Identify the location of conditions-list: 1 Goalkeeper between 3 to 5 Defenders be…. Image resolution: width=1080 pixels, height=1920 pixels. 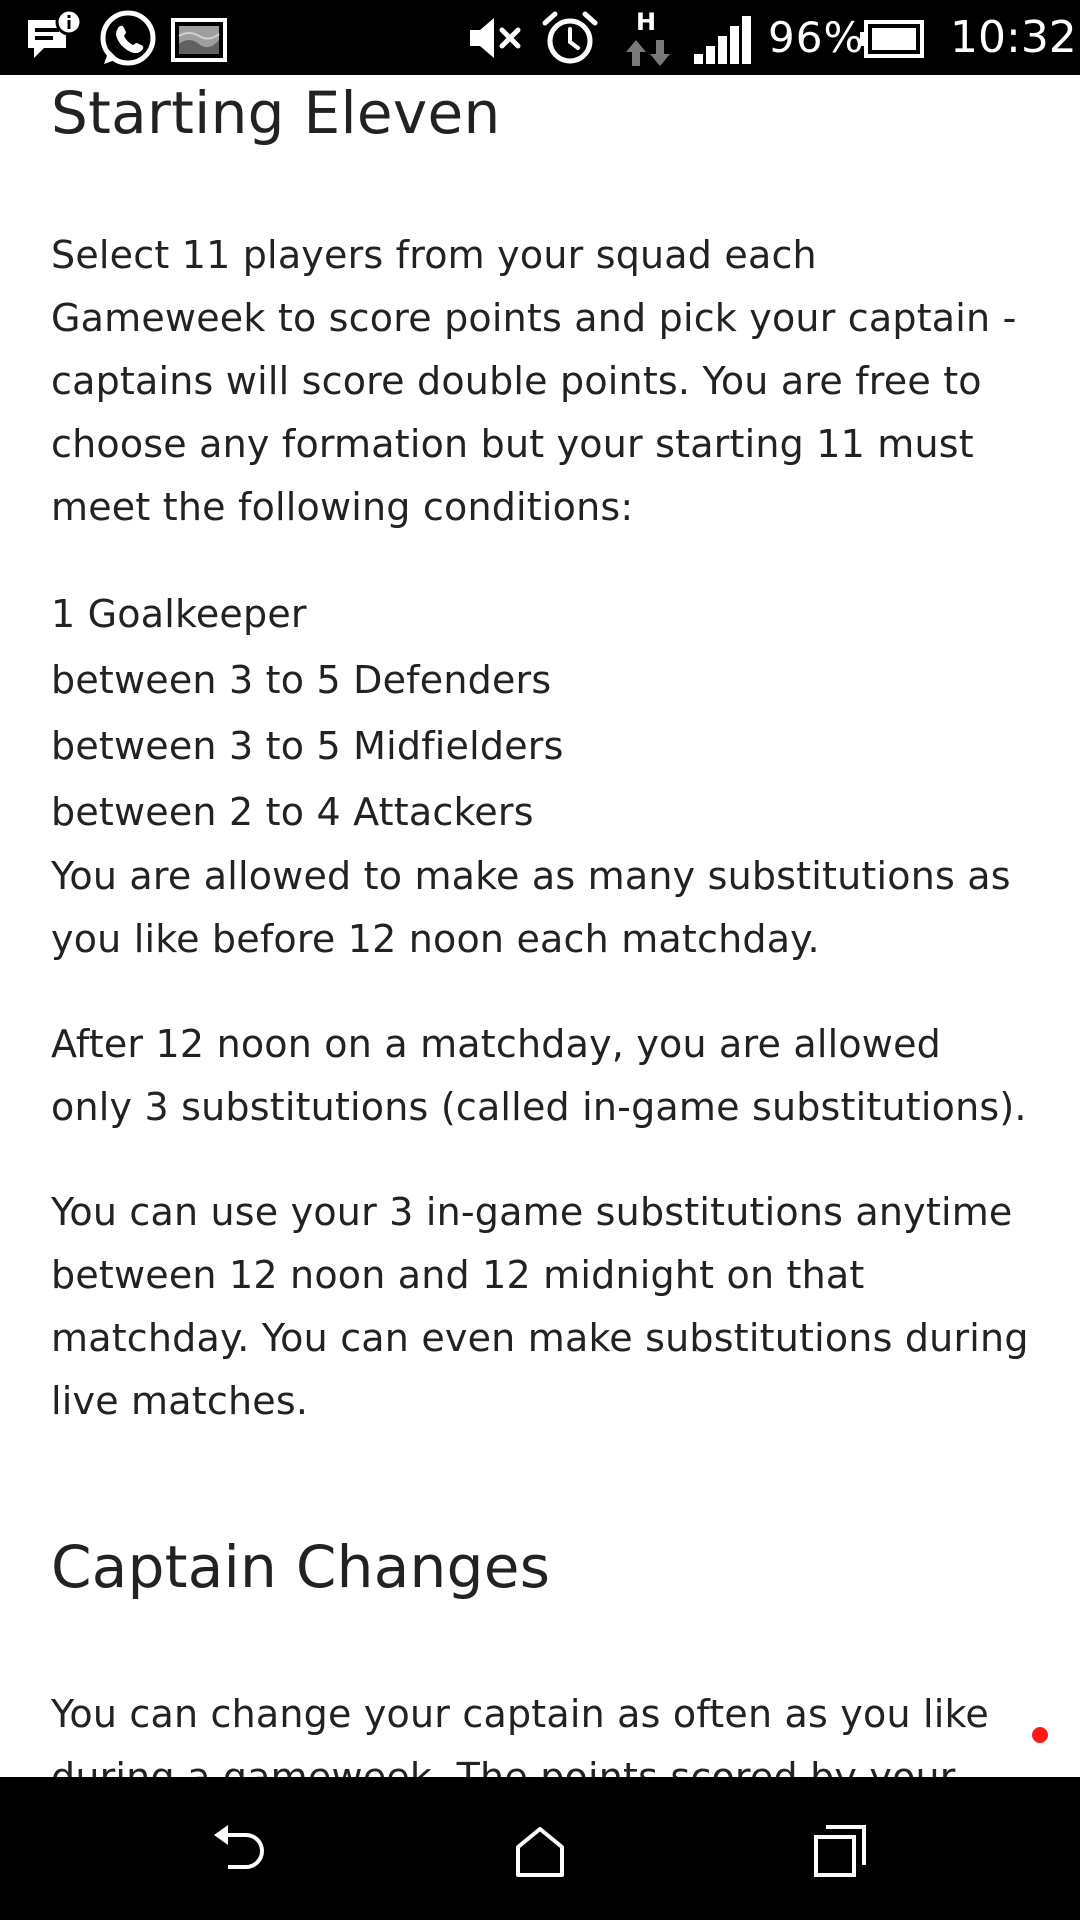
(541, 713).